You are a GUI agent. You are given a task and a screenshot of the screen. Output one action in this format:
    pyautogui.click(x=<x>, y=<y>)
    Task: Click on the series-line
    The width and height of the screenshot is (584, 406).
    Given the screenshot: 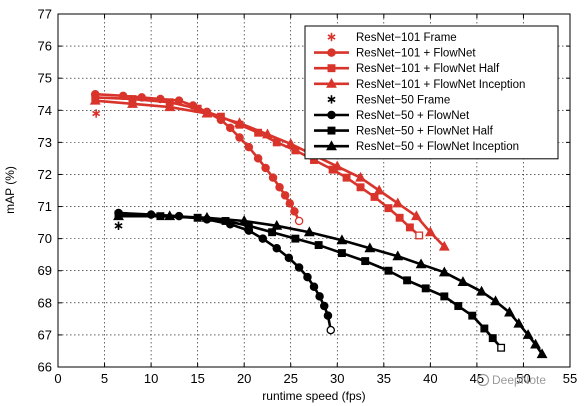 What is the action you would take?
    pyautogui.click(x=198, y=157)
    